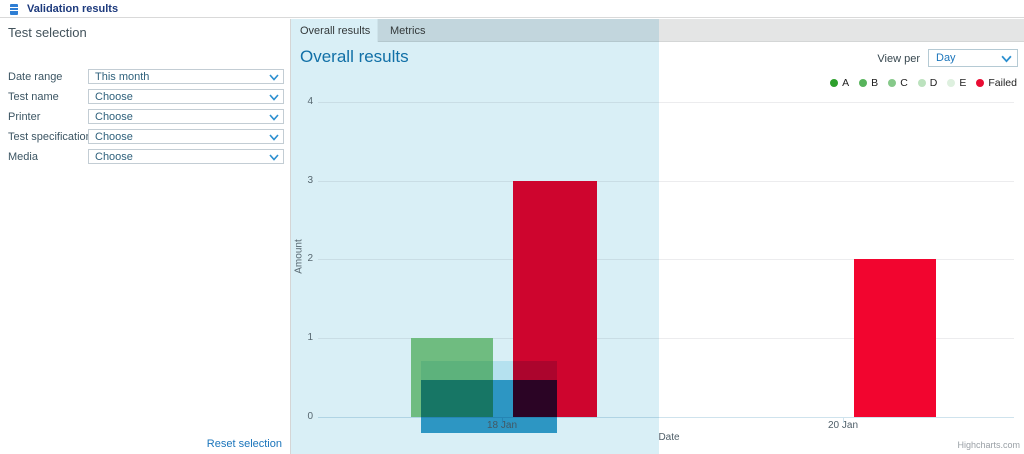 This screenshot has height=454, width=1024. I want to click on x-tick-label-18jan: 18 Jan, so click(502, 425).